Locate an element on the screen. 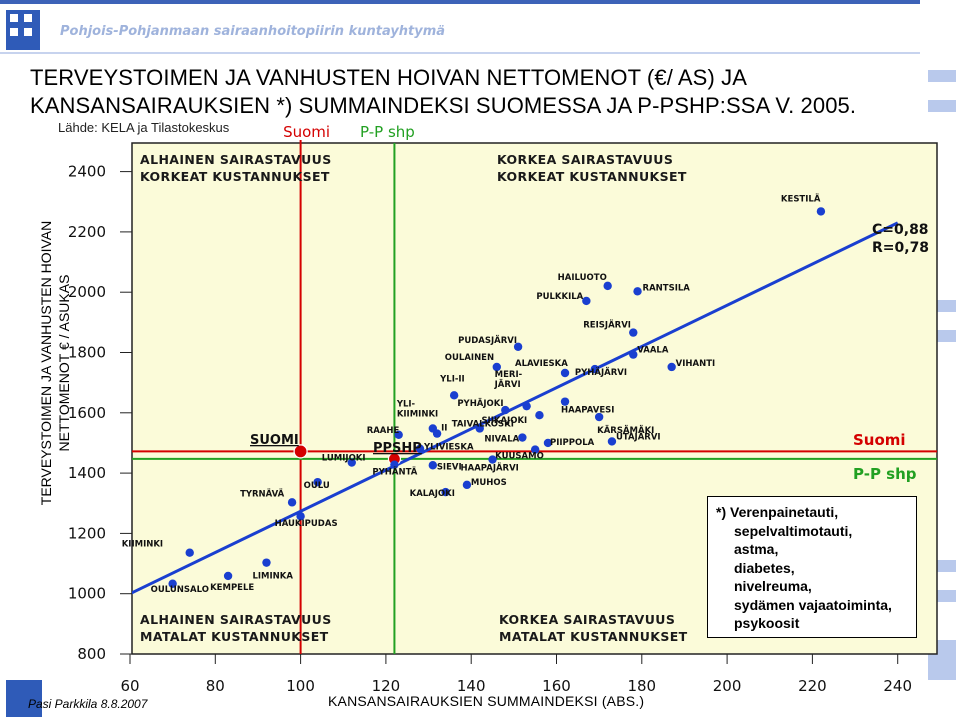 The image size is (960, 717). quadrant-label-top-left: KORKEAT KUSTANNUKSET is located at coordinates (235, 176).